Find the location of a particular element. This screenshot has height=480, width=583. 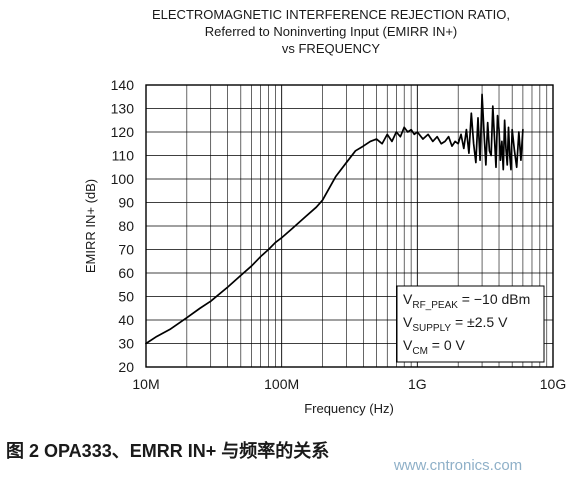

y-tick-label-30: 30 is located at coordinates (126, 344).